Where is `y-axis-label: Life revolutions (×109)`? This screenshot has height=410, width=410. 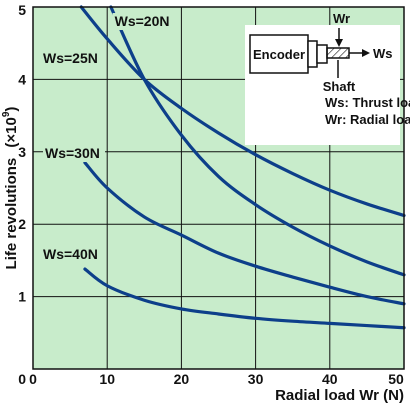 y-axis-label: Life revolutions (×109) is located at coordinates (10, 188).